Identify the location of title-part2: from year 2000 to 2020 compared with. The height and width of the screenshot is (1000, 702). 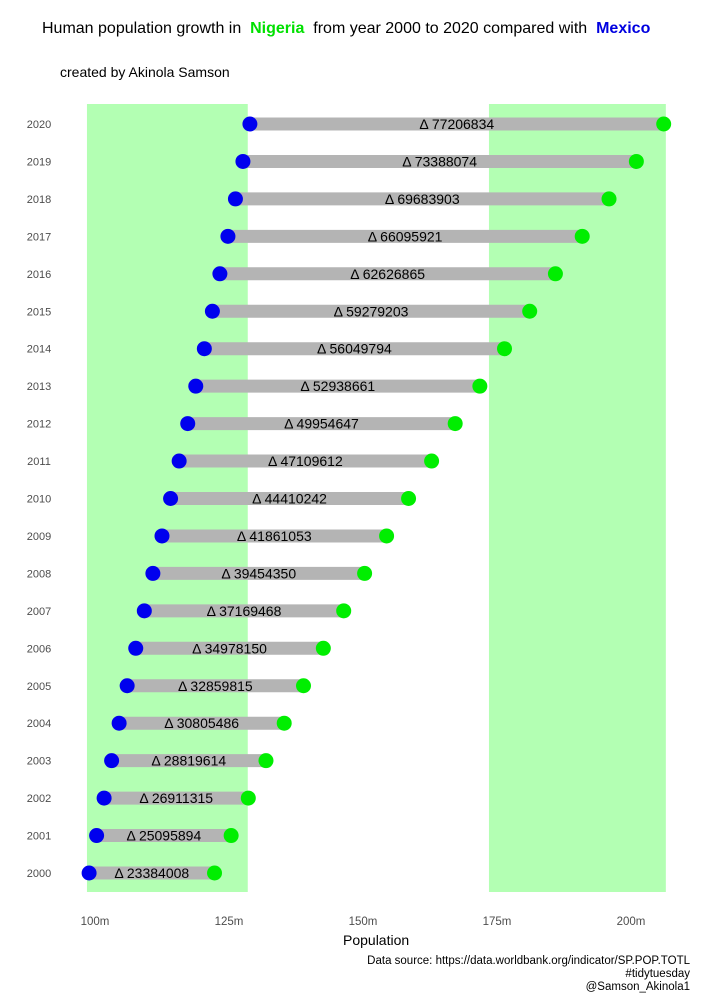
(450, 28).